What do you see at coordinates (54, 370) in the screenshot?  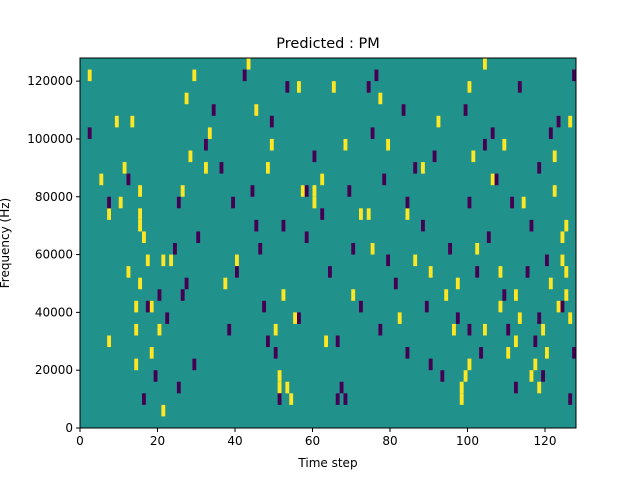 I see `y-tick-label: 20000` at bounding box center [54, 370].